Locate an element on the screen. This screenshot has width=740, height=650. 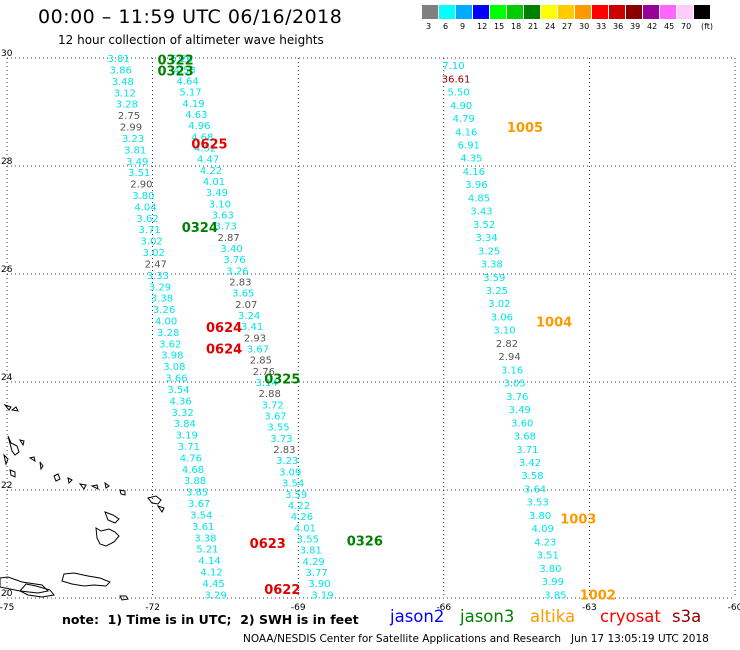
swh-value: 4.23 is located at coordinates (545, 542).